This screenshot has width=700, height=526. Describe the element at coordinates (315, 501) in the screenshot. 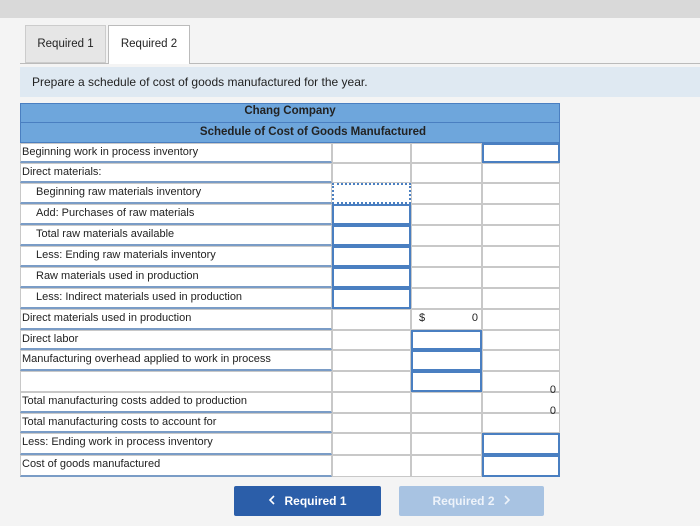

I see `prev-label: Required 1` at that location.